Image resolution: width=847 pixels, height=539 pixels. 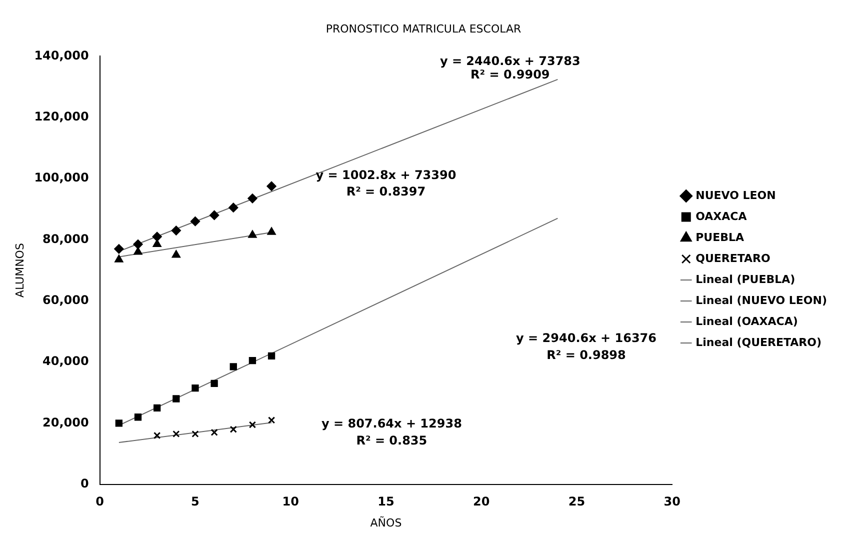 I want to click on x-tick-label: 15, so click(x=386, y=501).